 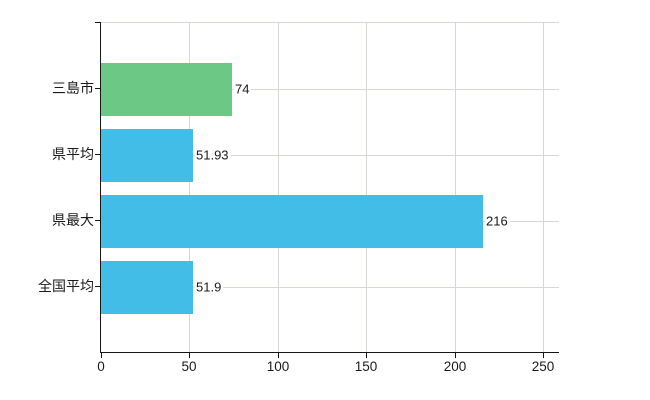 I want to click on y-axis-line, so click(x=100, y=187).